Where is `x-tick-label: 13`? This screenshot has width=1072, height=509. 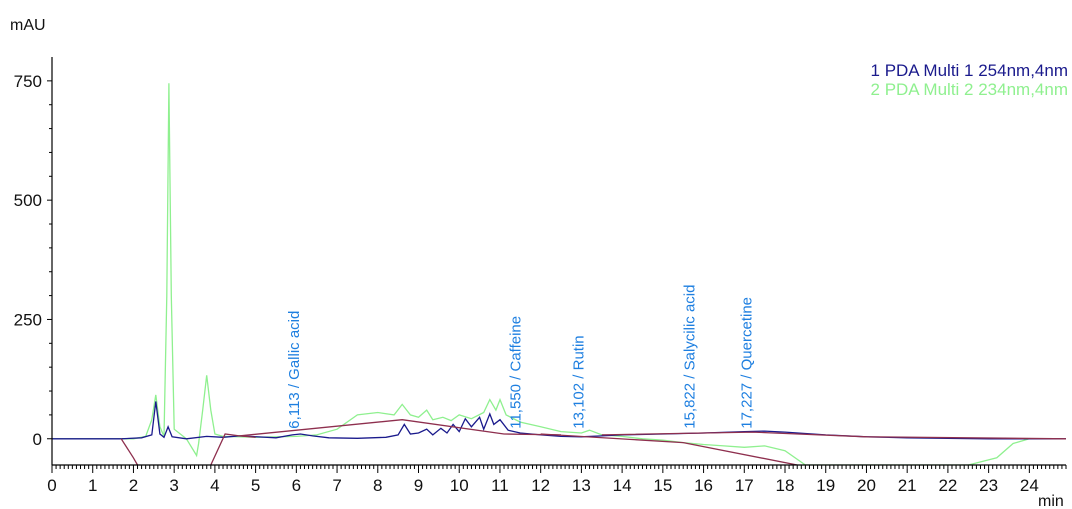
x-tick-label: 13 is located at coordinates (581, 485).